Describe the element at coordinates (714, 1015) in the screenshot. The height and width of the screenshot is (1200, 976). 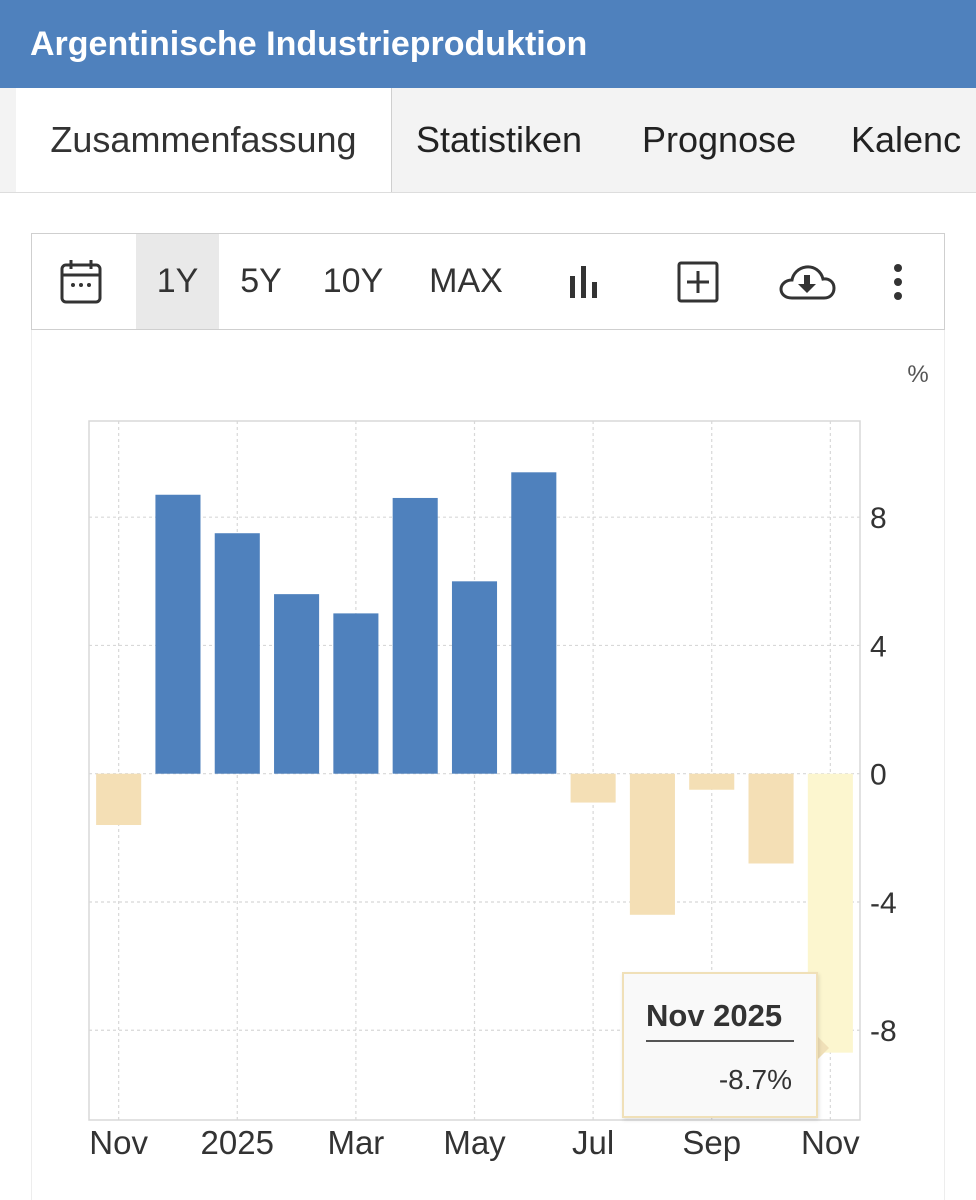
I see `tooltip-title: Nov 2025` at that location.